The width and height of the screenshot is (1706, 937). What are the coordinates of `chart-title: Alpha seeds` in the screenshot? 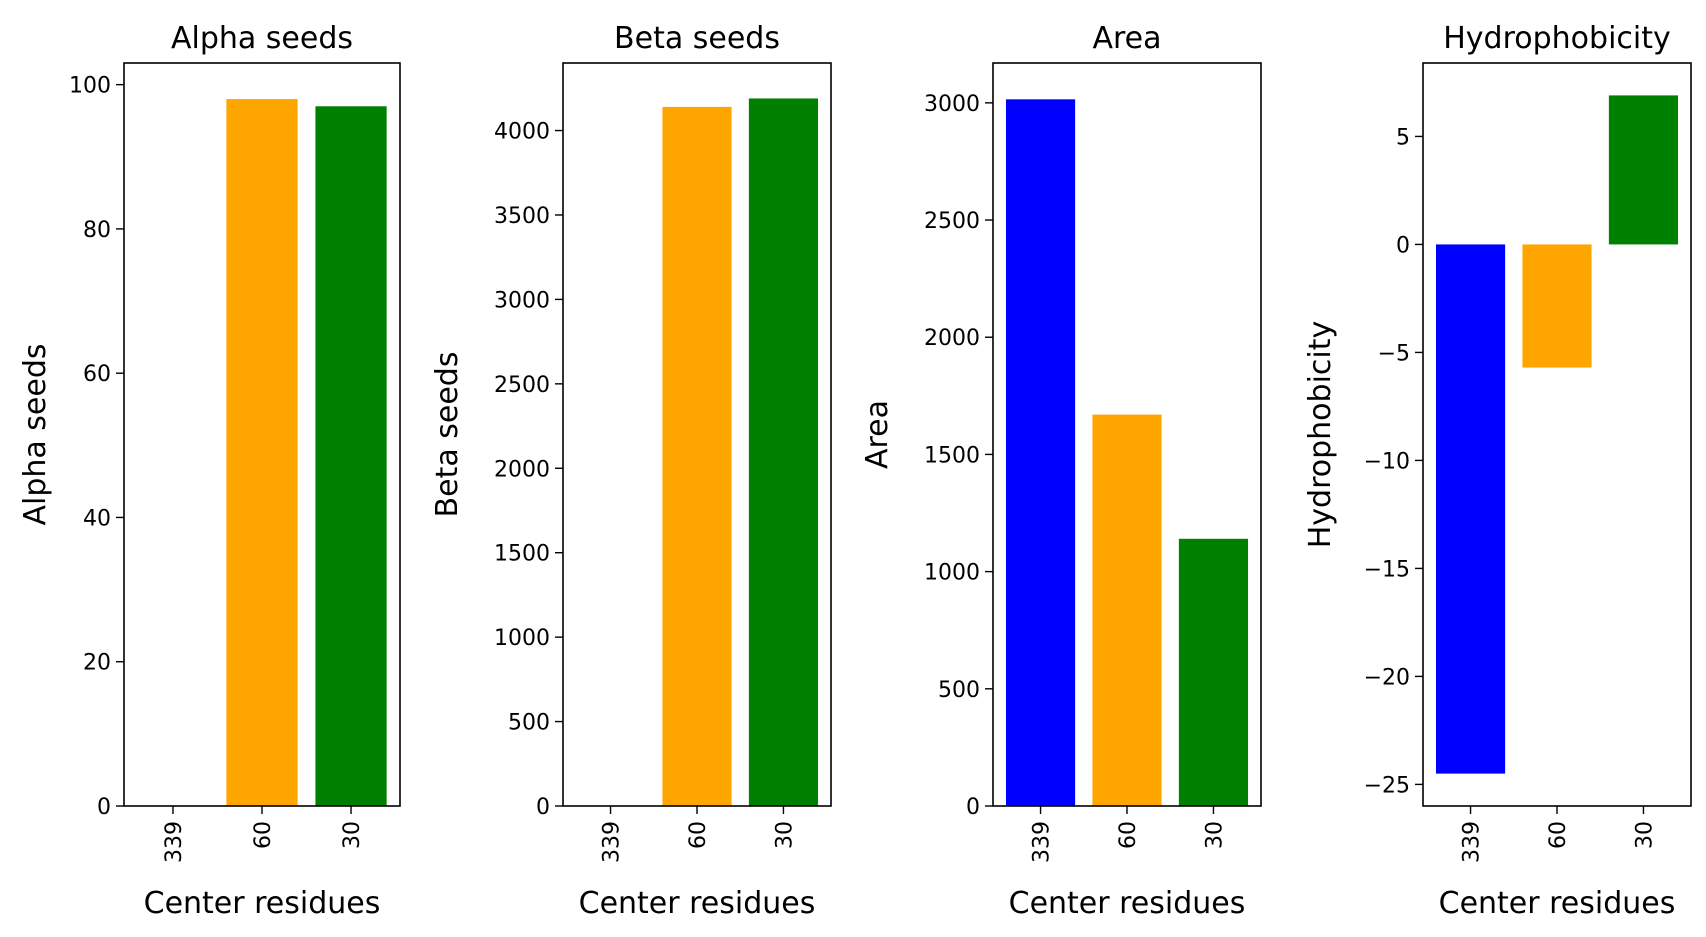 It's located at (262, 38).